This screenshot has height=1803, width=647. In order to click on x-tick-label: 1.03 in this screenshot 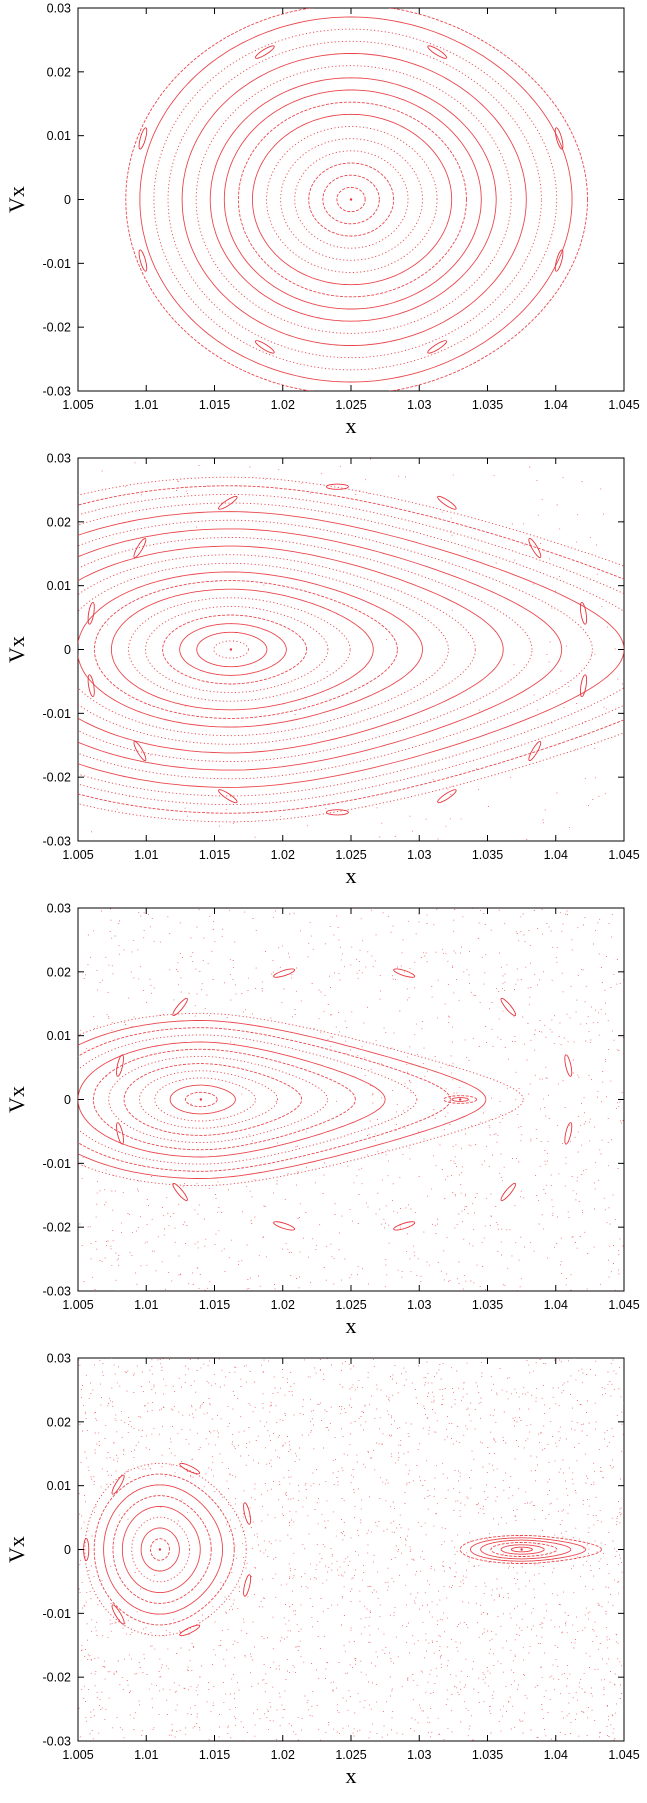, I will do `click(419, 855)`.